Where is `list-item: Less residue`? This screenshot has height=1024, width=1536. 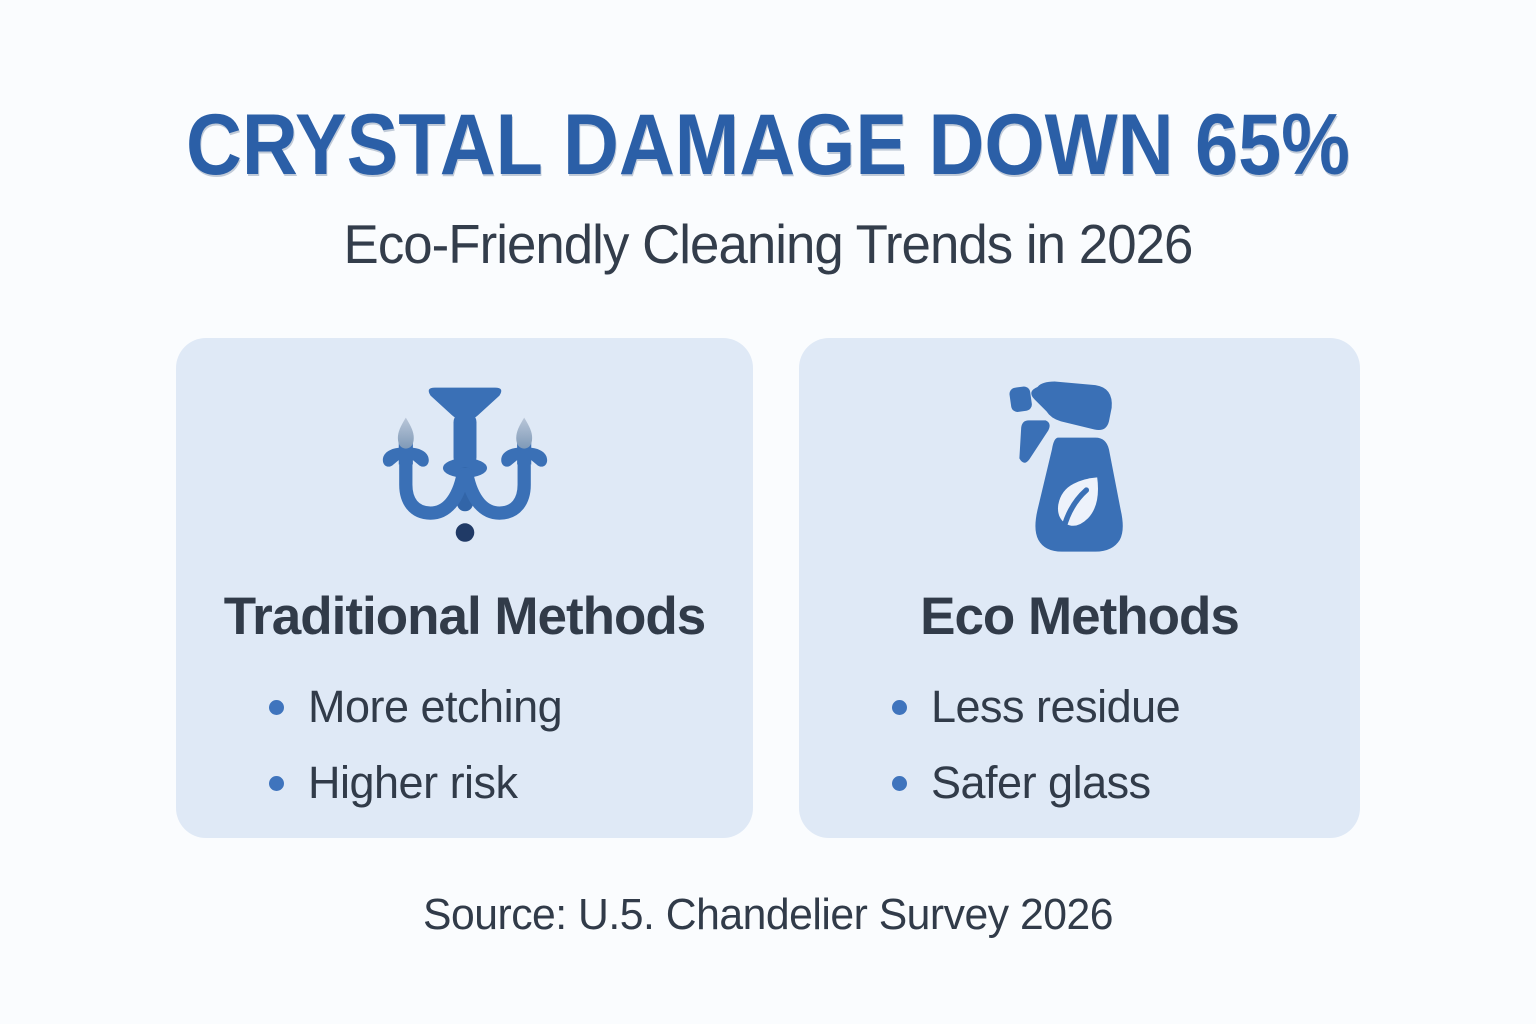
list-item: Less residue is located at coordinates (1126, 707).